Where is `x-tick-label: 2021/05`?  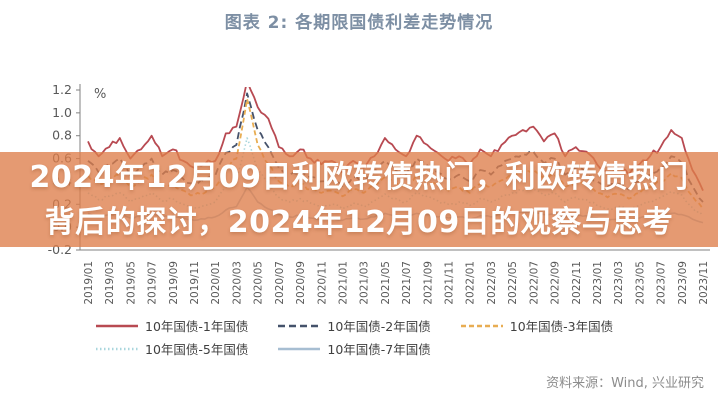 x-tick-label: 2021/05 is located at coordinates (386, 283).